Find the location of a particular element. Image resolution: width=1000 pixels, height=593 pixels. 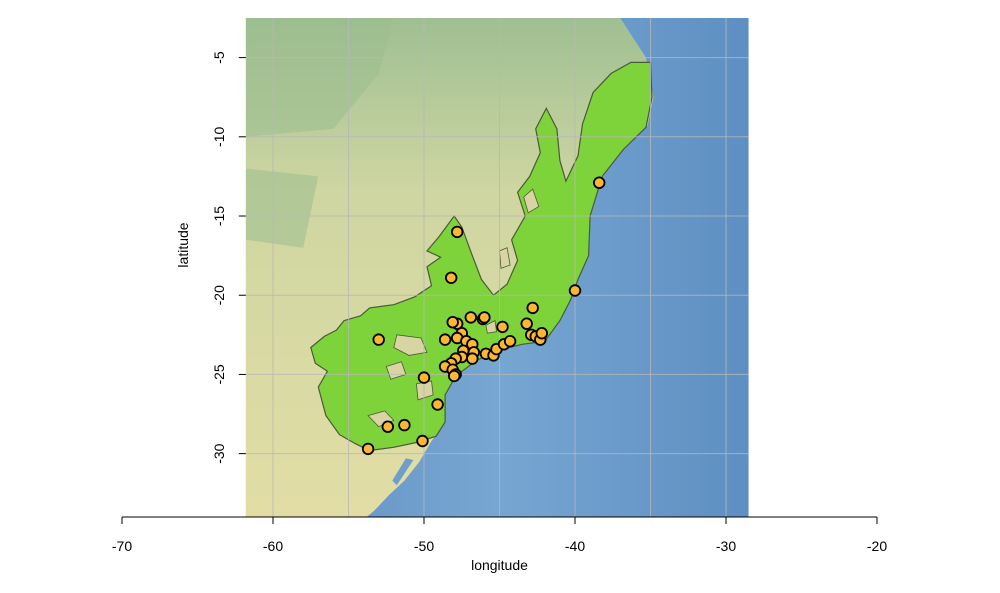

lagoon is located at coordinates (403, 472).